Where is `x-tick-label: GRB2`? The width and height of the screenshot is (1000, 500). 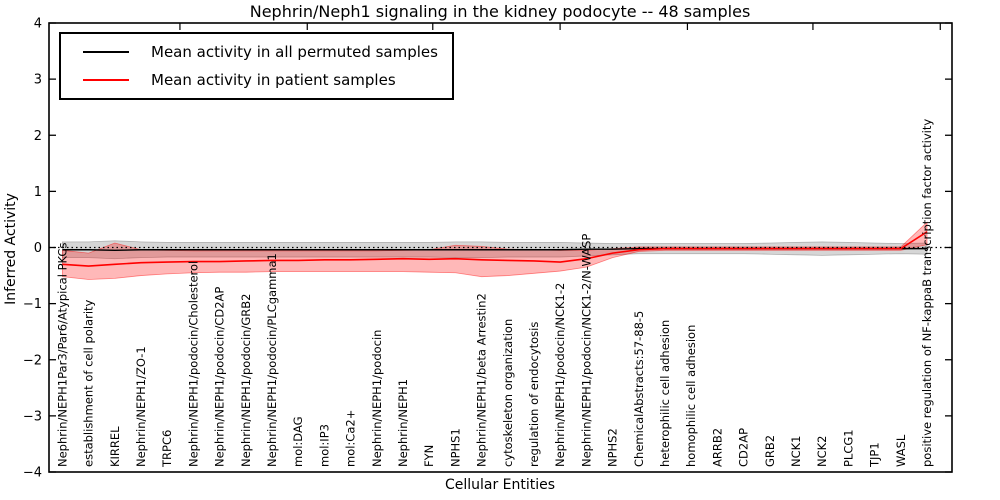 x-tick-label: GRB2 is located at coordinates (770, 451).